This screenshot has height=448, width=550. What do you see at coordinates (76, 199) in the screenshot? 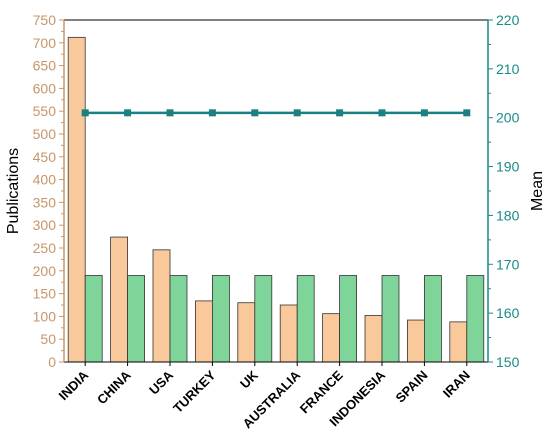
I see `publications-bar-india` at bounding box center [76, 199].